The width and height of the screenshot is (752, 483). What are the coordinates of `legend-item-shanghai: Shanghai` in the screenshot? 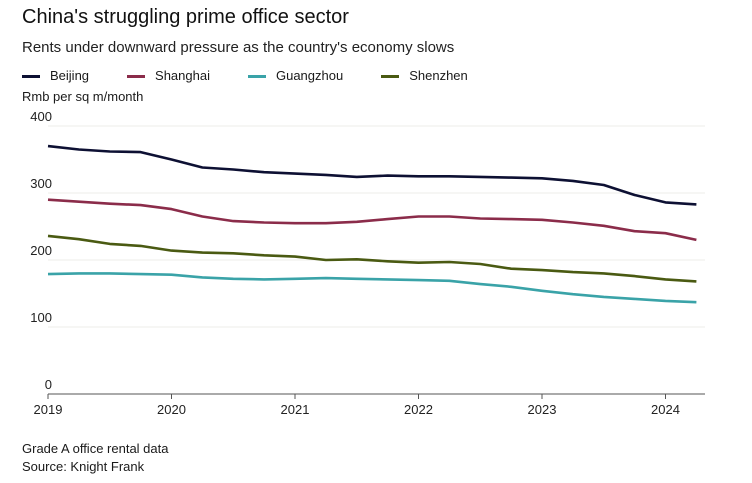 It's located at (168, 76).